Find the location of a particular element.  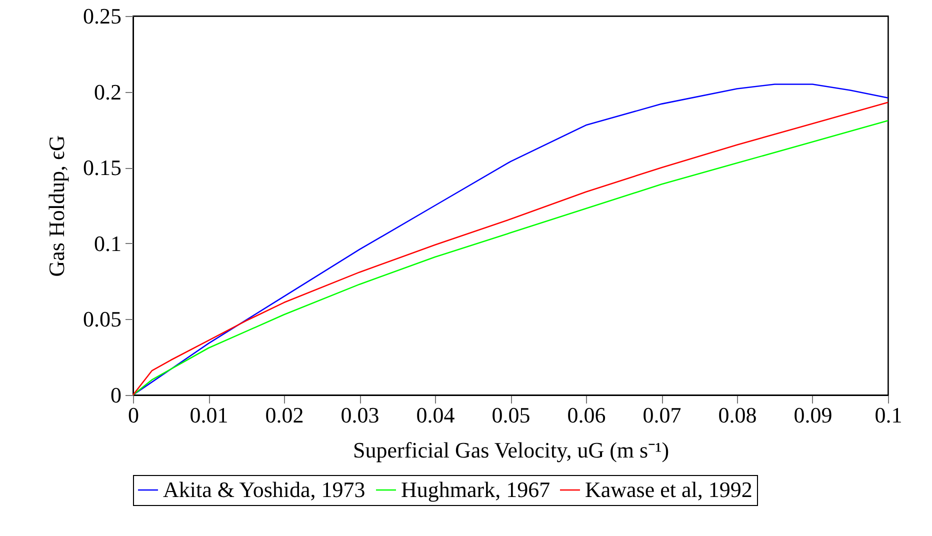

x-tick-label: 0.06 is located at coordinates (586, 415).